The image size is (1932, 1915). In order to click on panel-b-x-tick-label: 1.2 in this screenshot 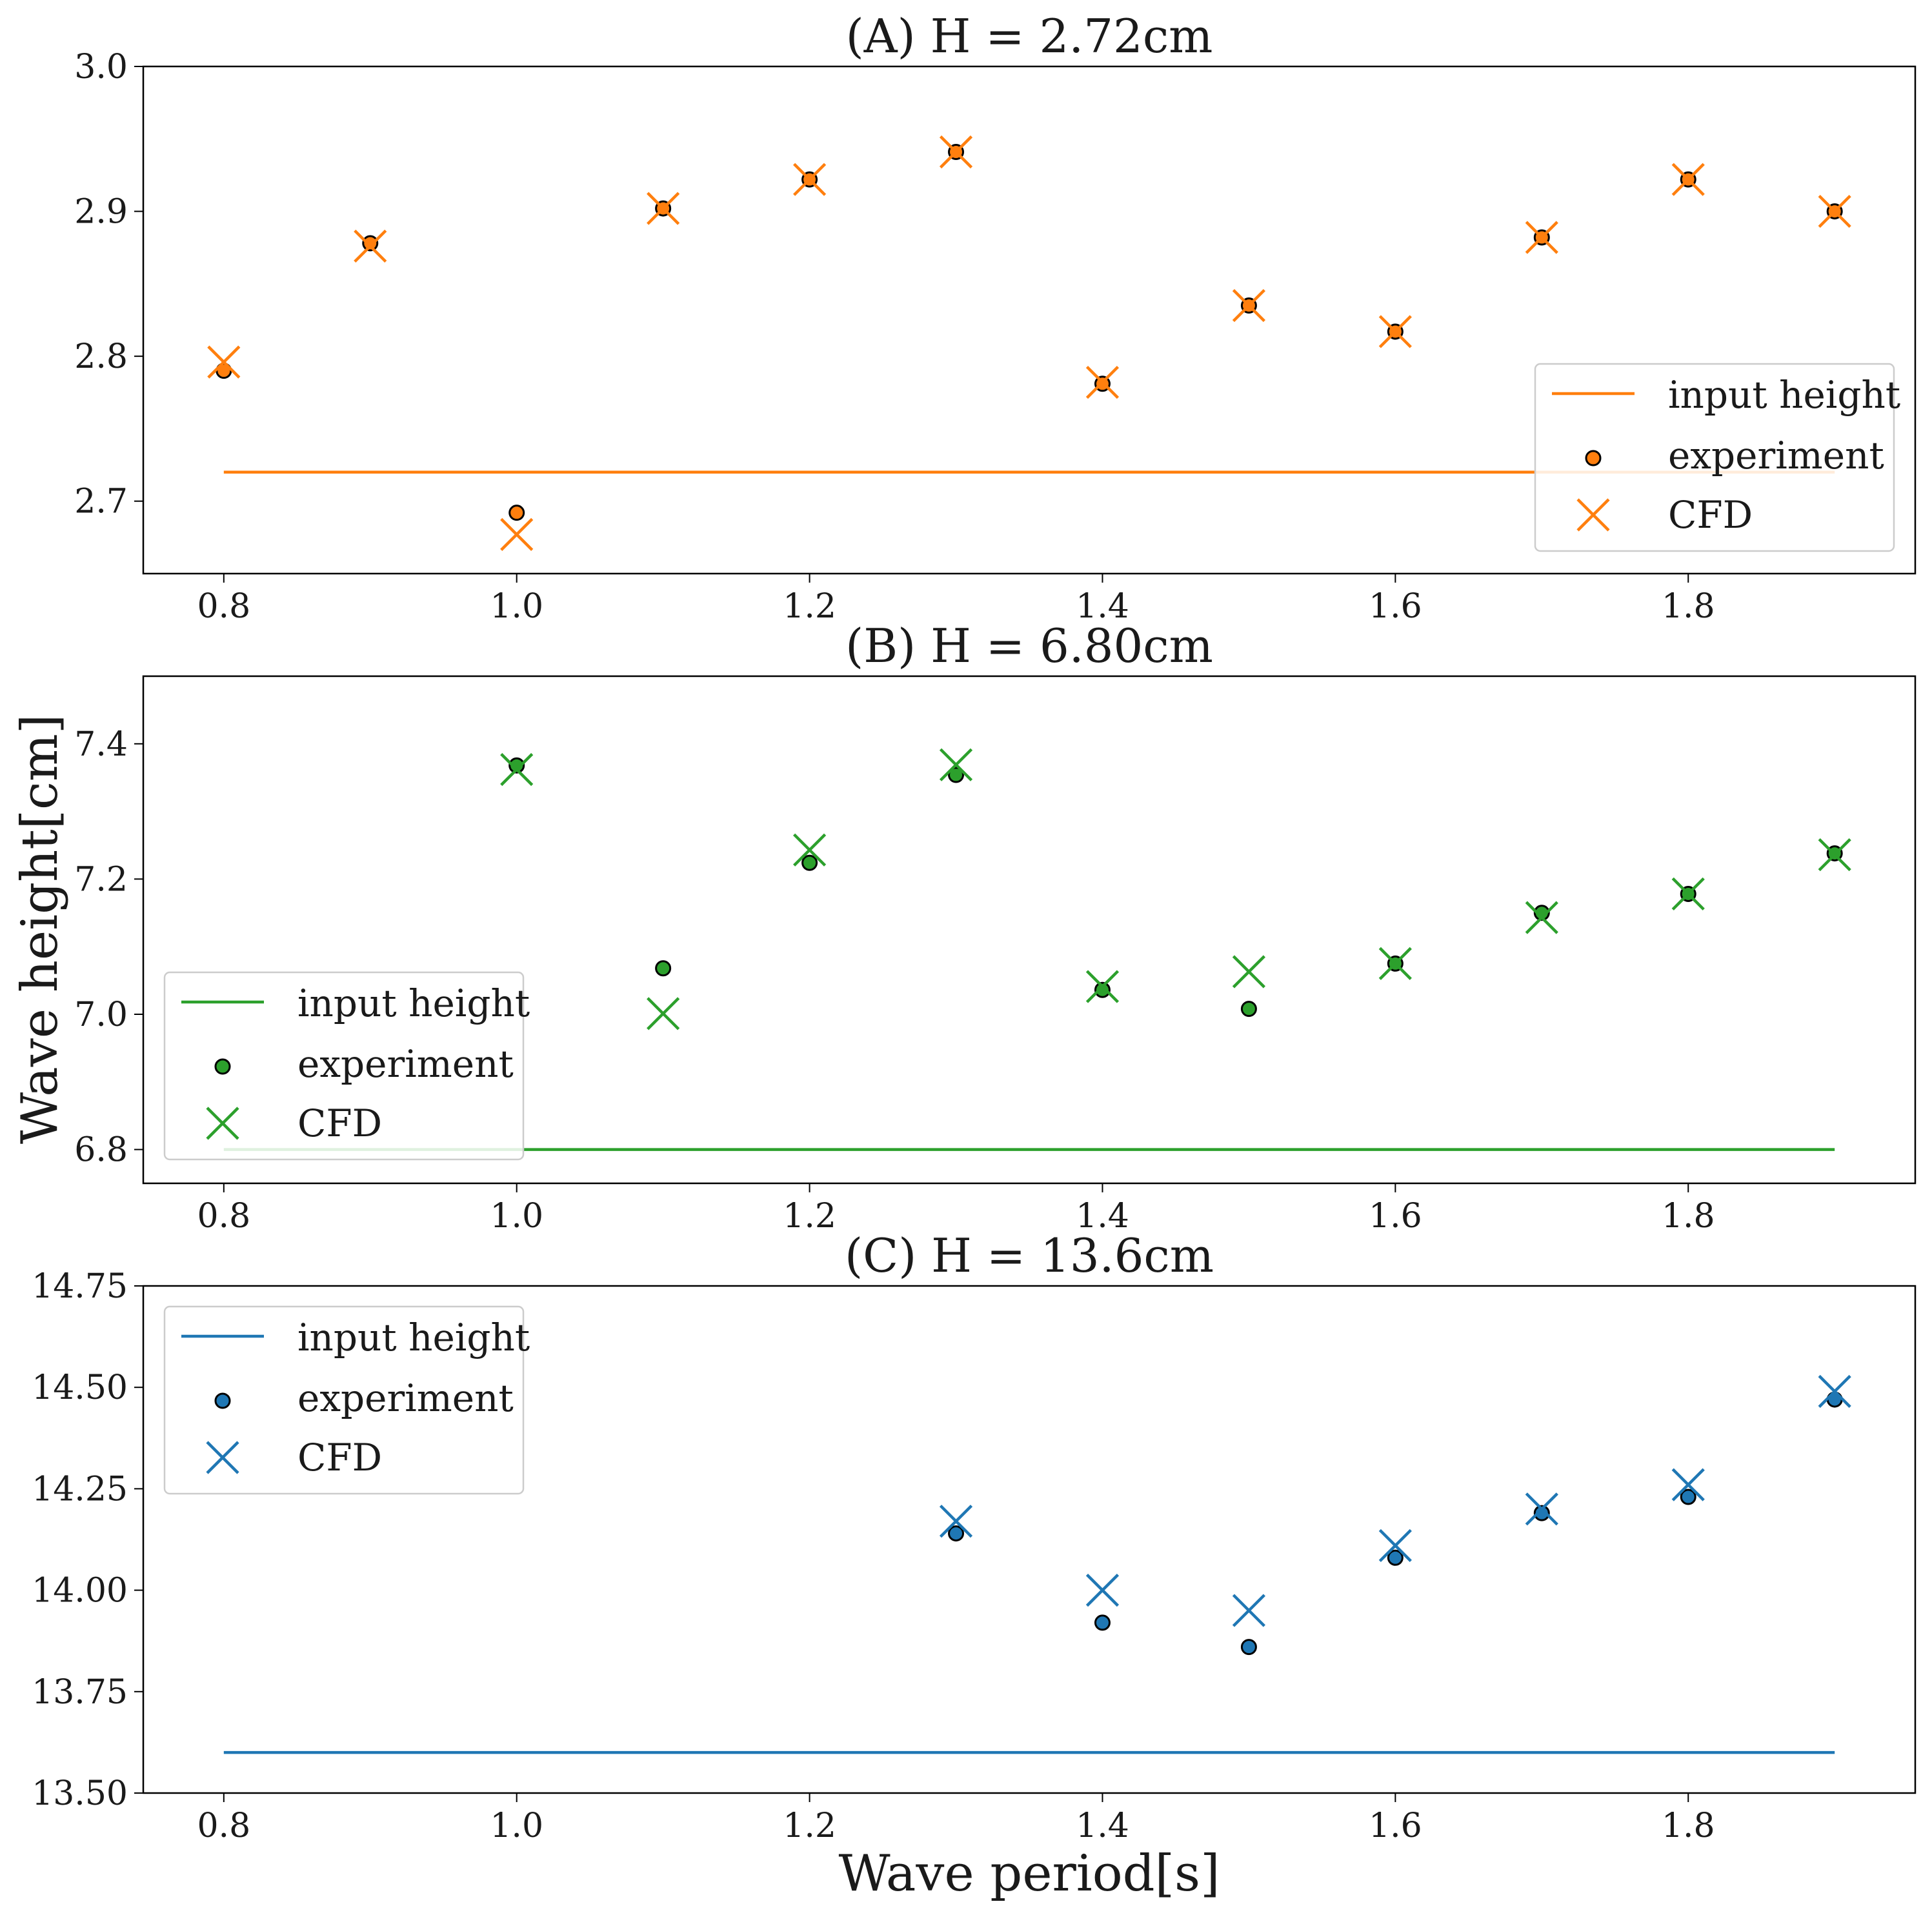, I will do `click(809, 1216)`.